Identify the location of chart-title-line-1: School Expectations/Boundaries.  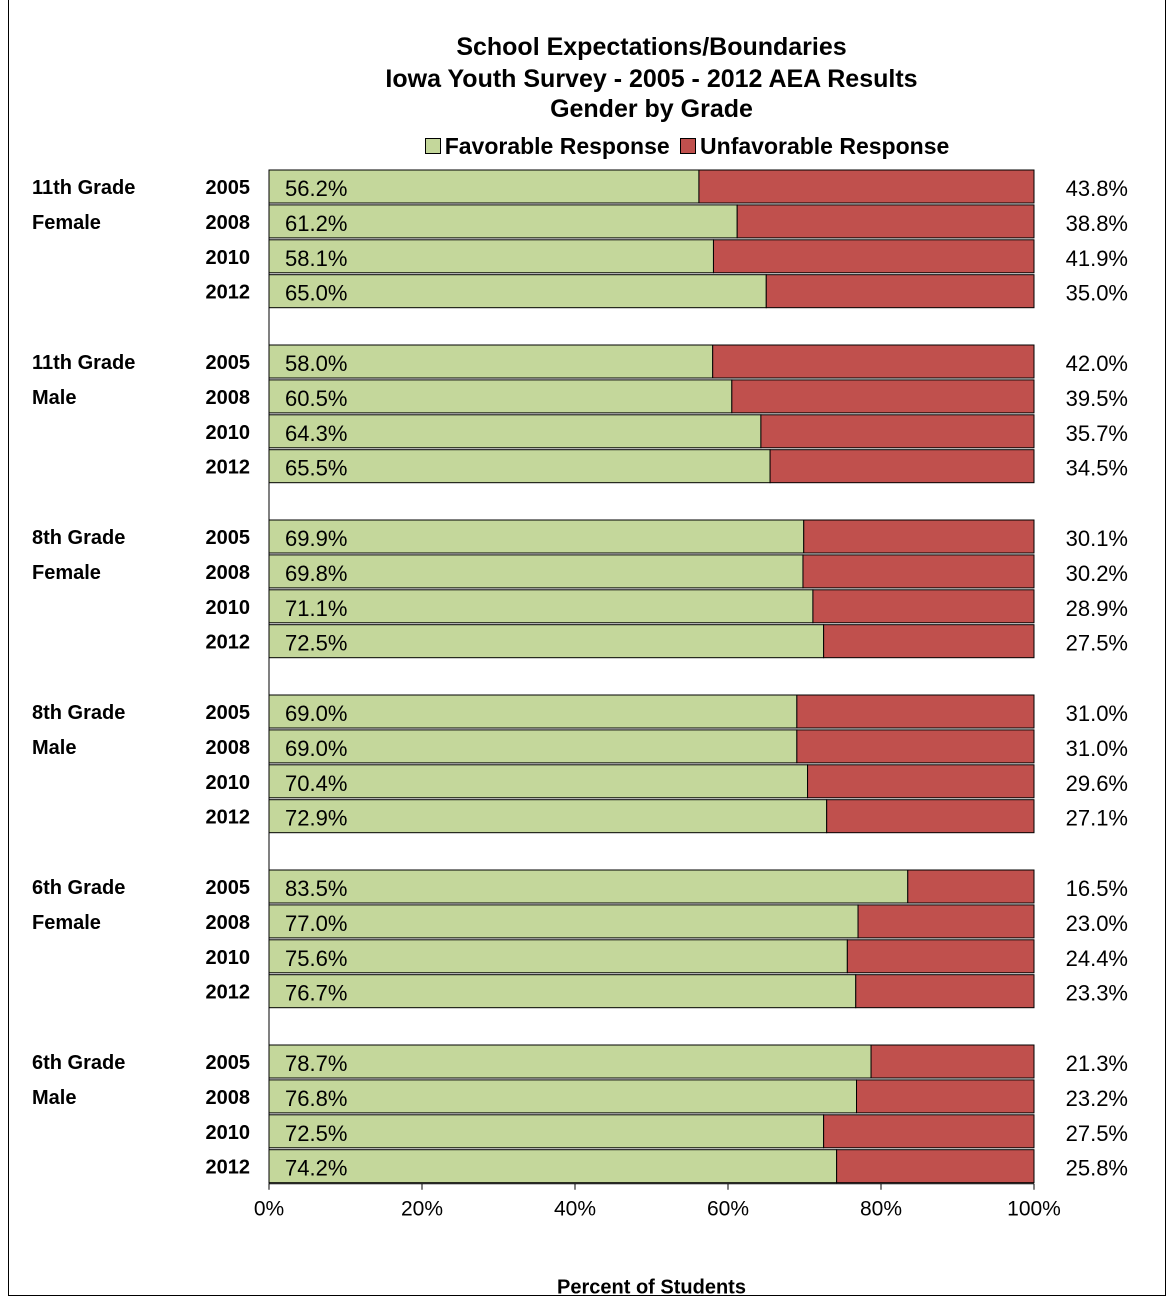
(651, 47).